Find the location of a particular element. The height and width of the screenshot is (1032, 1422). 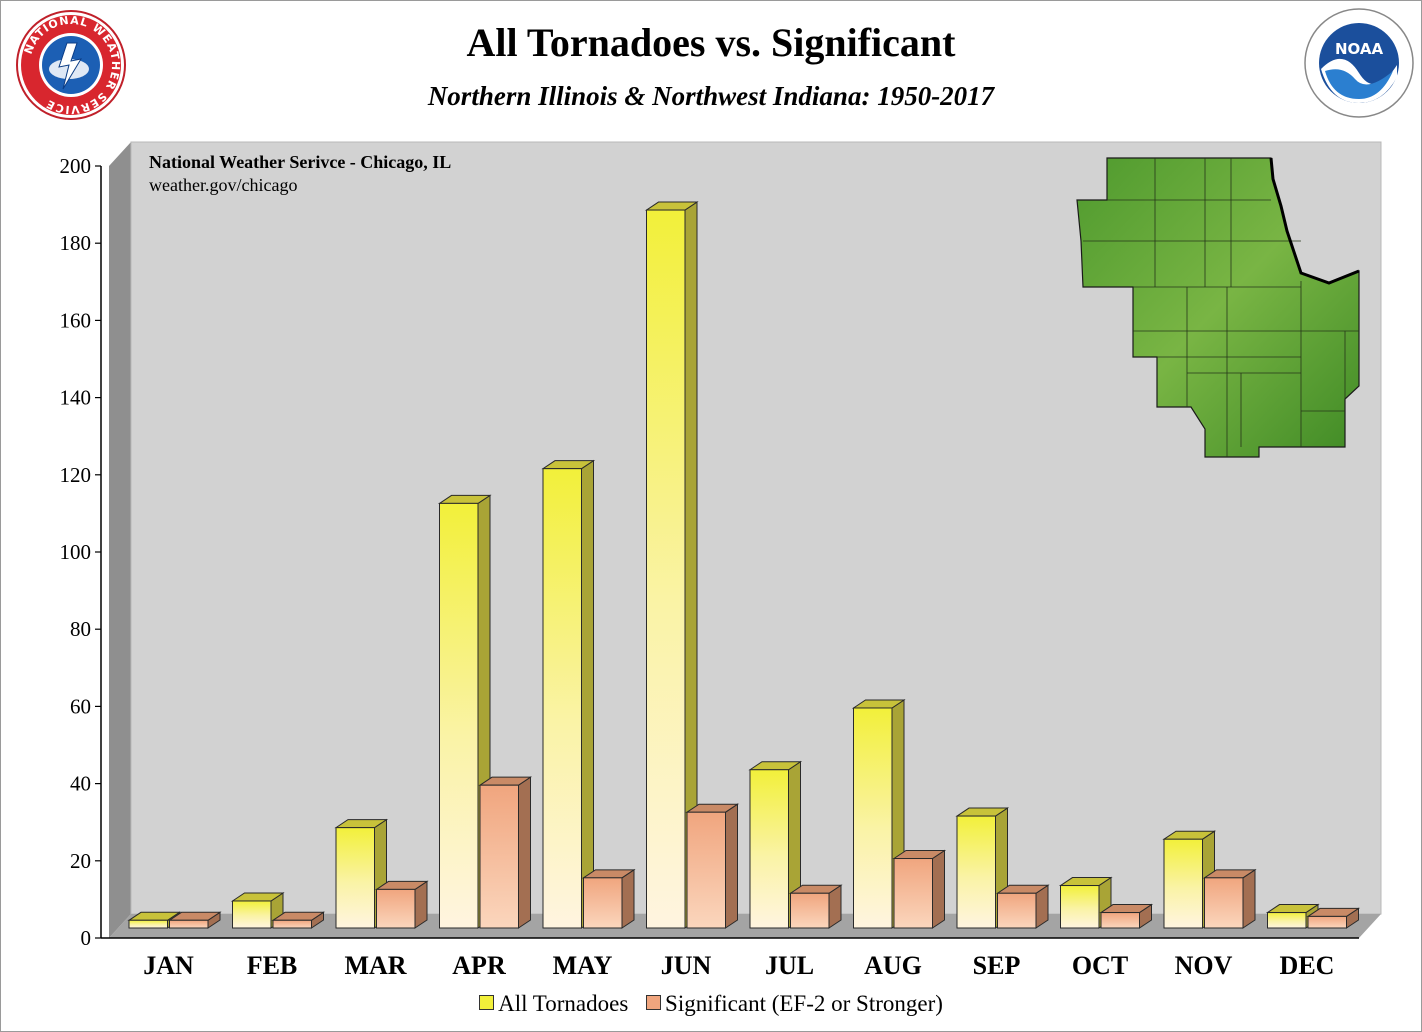

nws-logo: NATIONAL WEATHER SERVICE is located at coordinates (71, 65).